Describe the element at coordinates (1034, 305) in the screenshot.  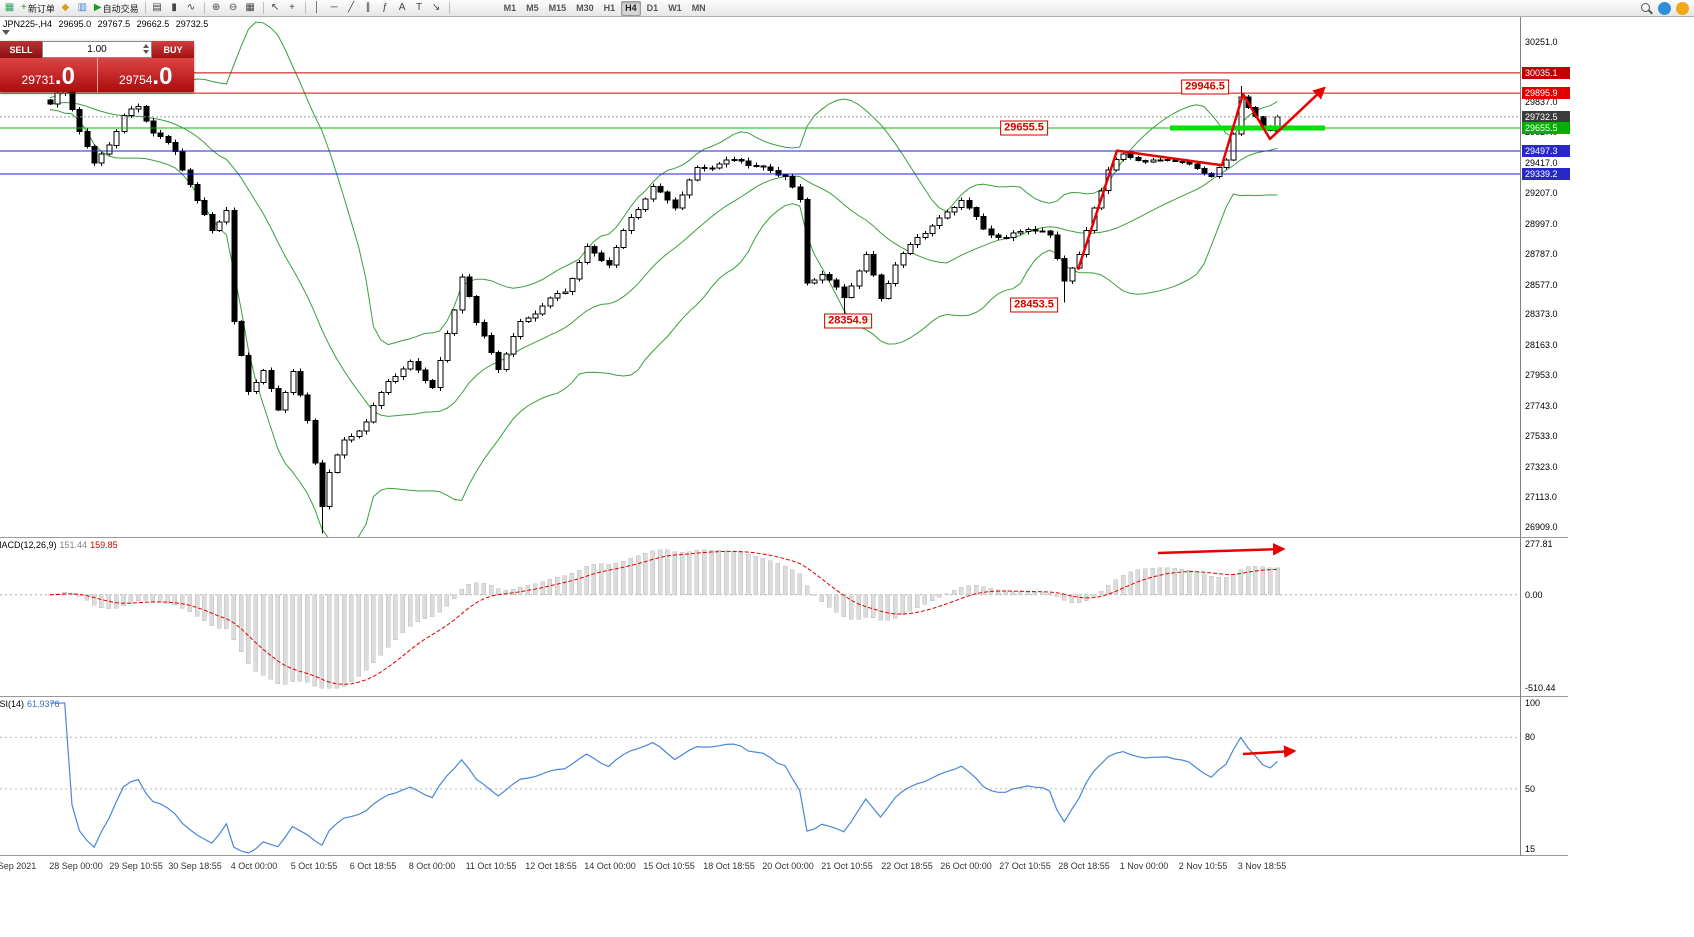
I see `price-annotation: 28453.5` at that location.